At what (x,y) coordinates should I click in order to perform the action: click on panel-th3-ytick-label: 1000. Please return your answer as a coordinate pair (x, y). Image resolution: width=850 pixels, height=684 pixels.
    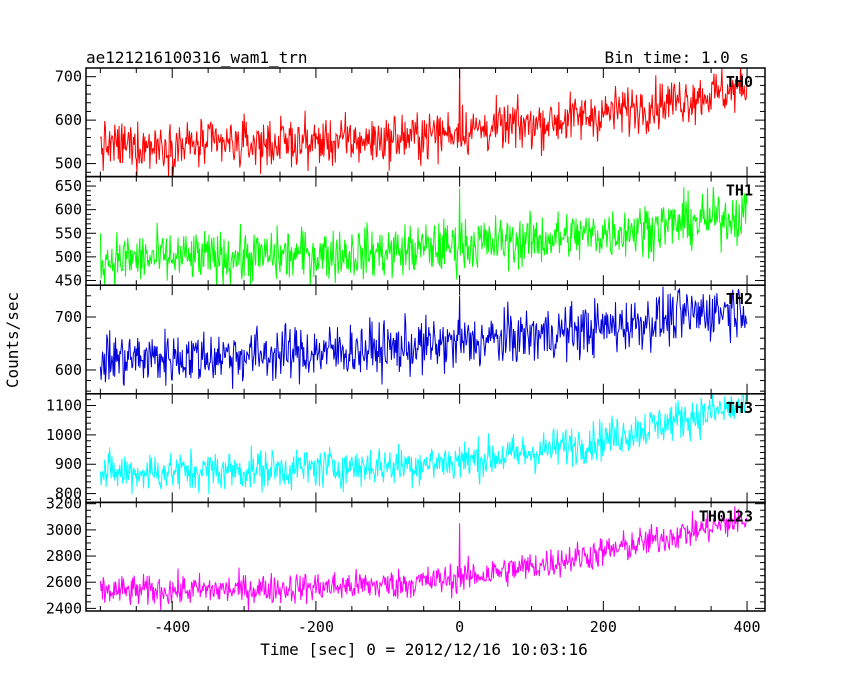
    Looking at the image, I should click on (64, 435).